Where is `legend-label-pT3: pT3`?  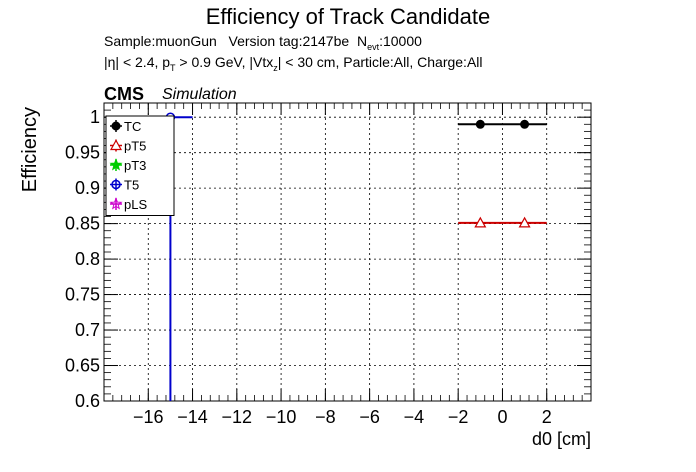
legend-label-pT3: pT3 is located at coordinates (135, 165).